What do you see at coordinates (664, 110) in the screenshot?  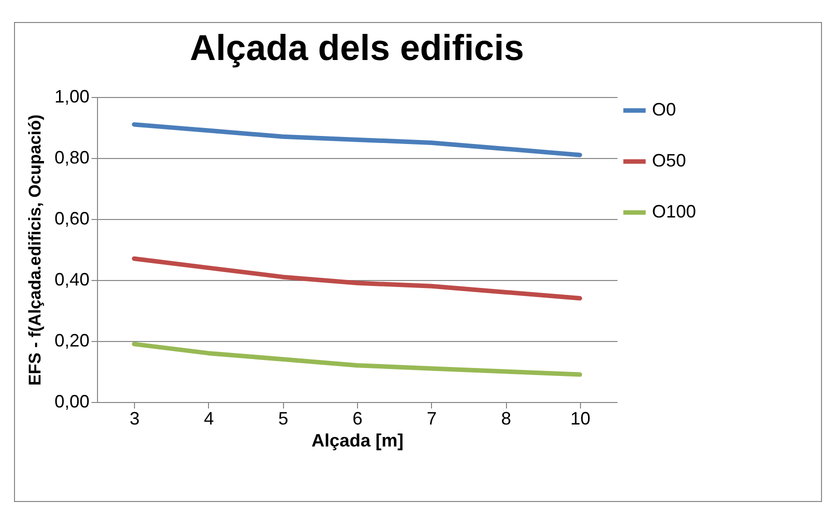 I see `legend-label: O0` at bounding box center [664, 110].